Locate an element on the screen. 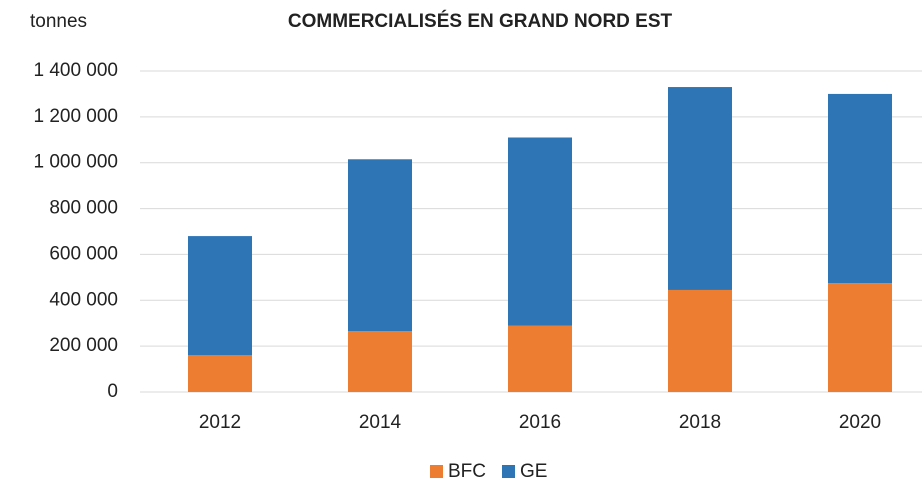 The image size is (922, 485). y-tick-label: 200 000 is located at coordinates (83, 345).